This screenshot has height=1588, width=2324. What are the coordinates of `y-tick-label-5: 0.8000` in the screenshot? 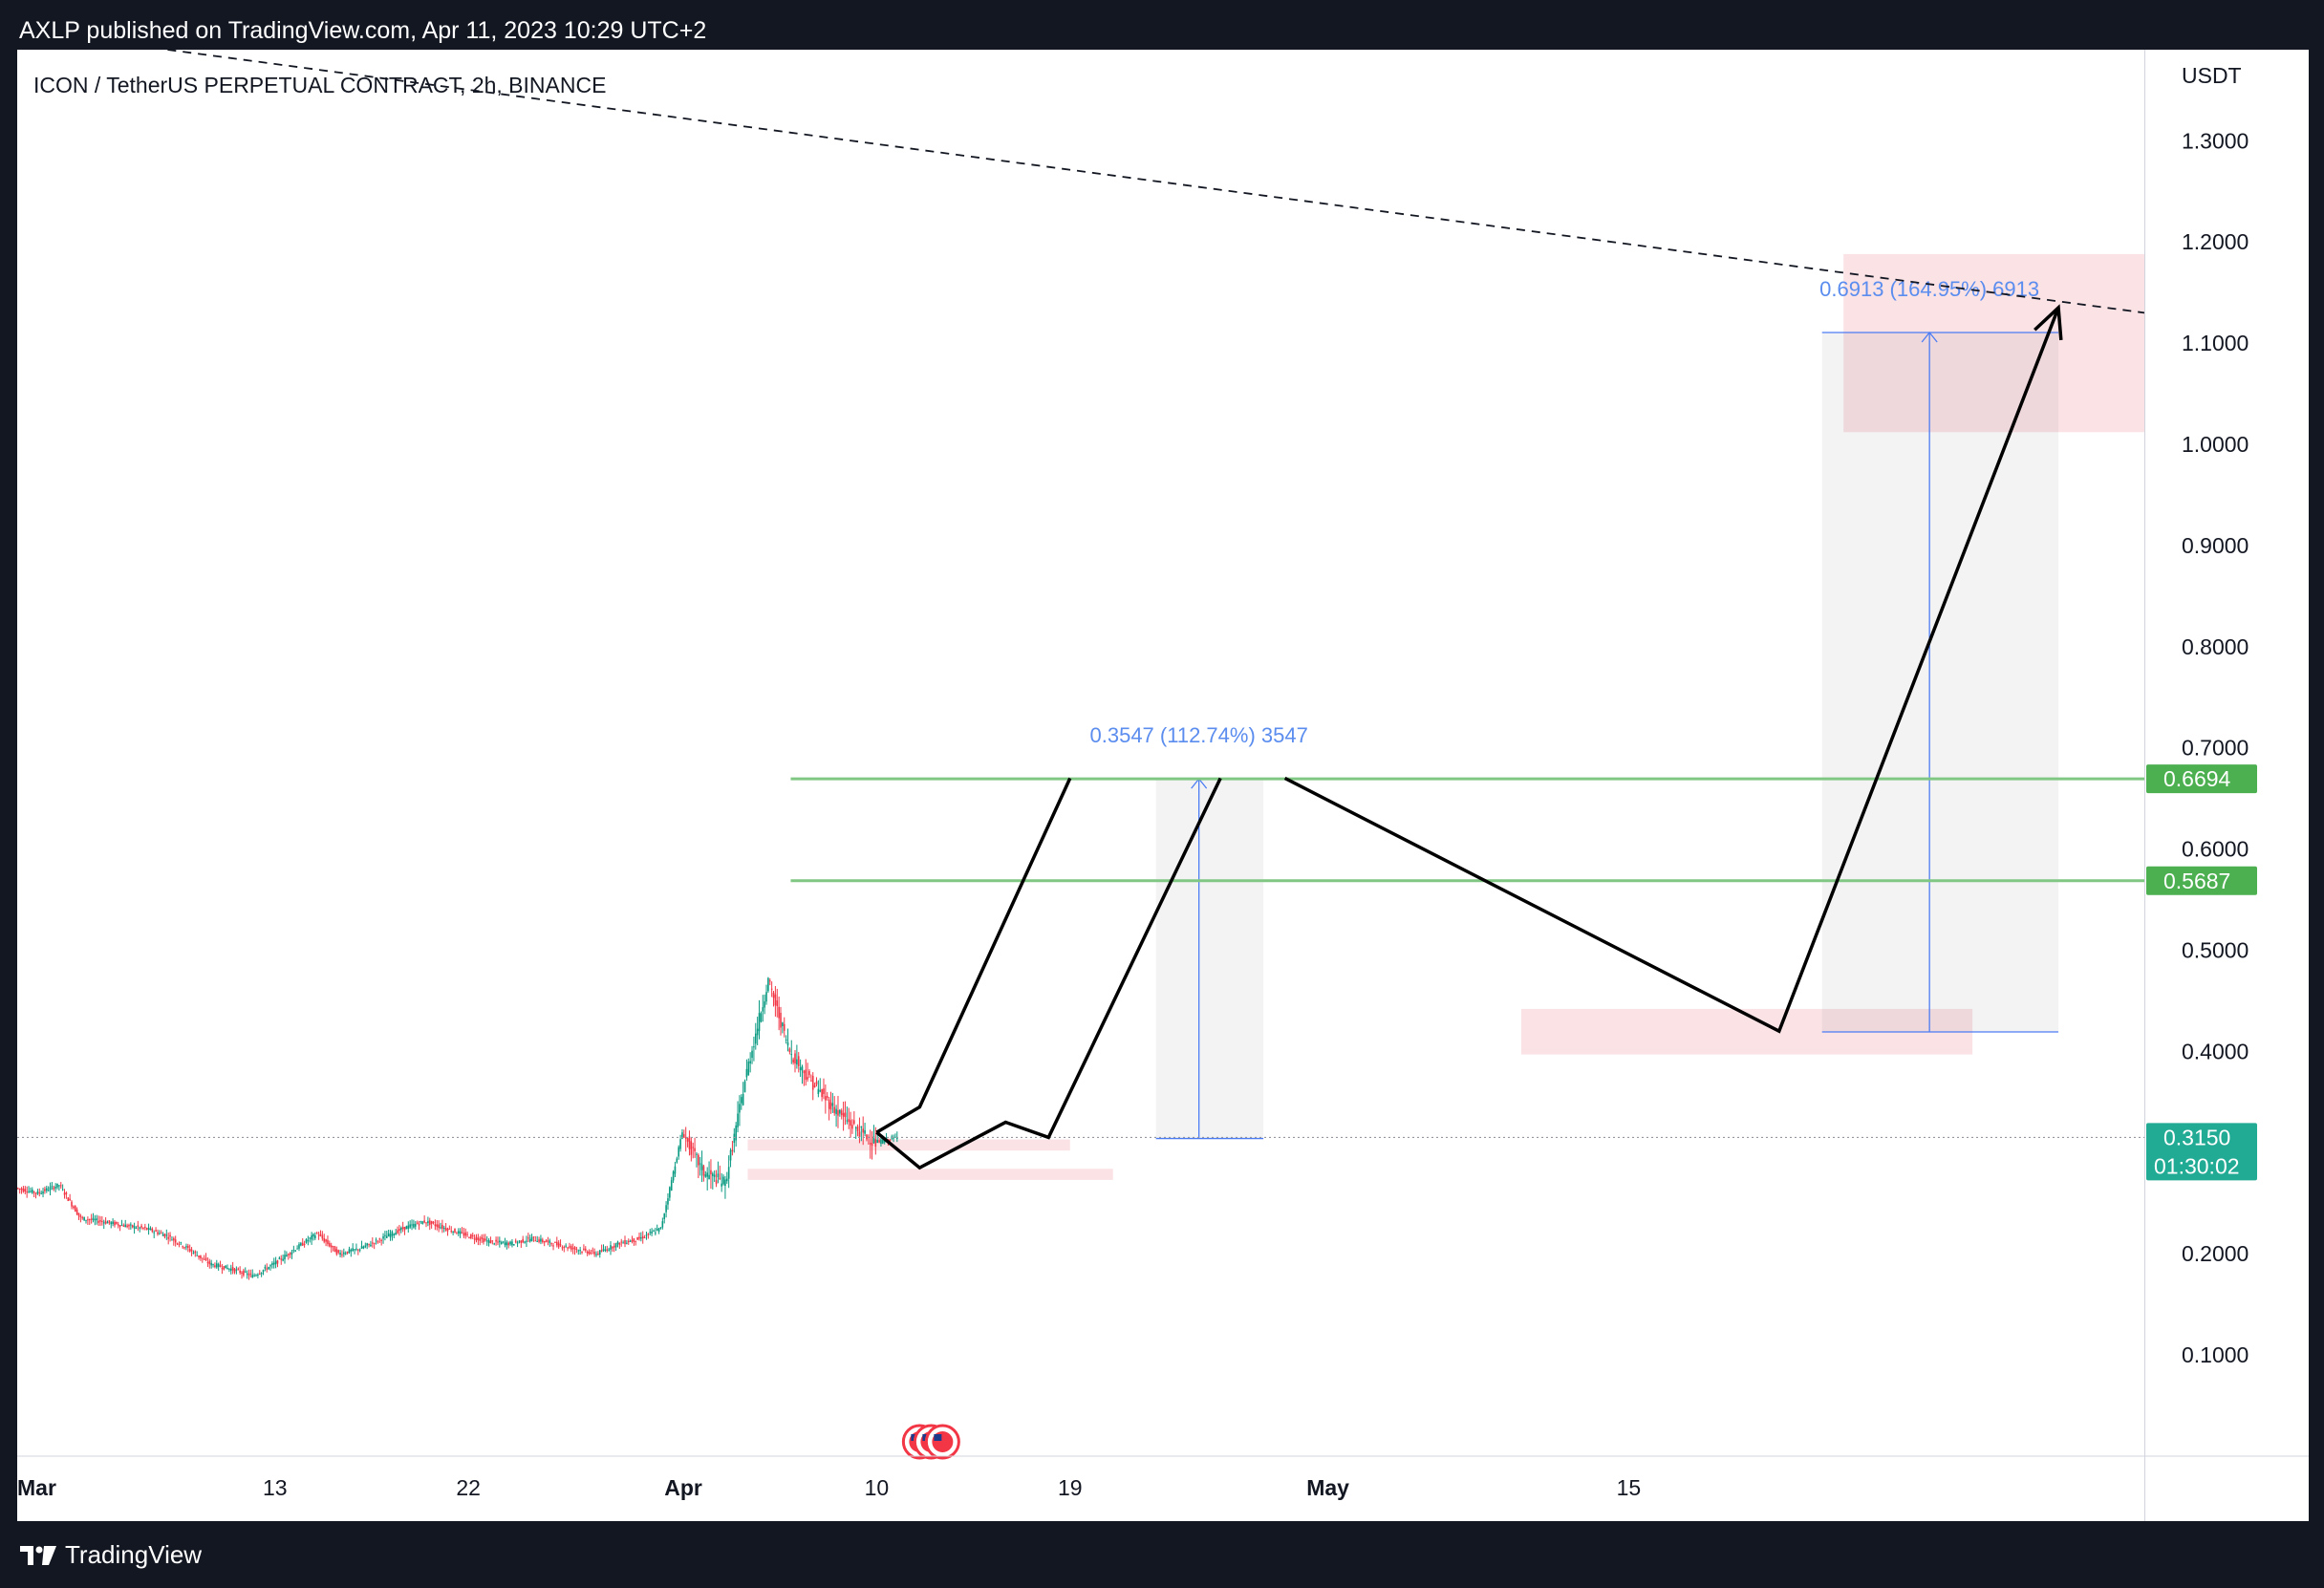 It's located at (2215, 646).